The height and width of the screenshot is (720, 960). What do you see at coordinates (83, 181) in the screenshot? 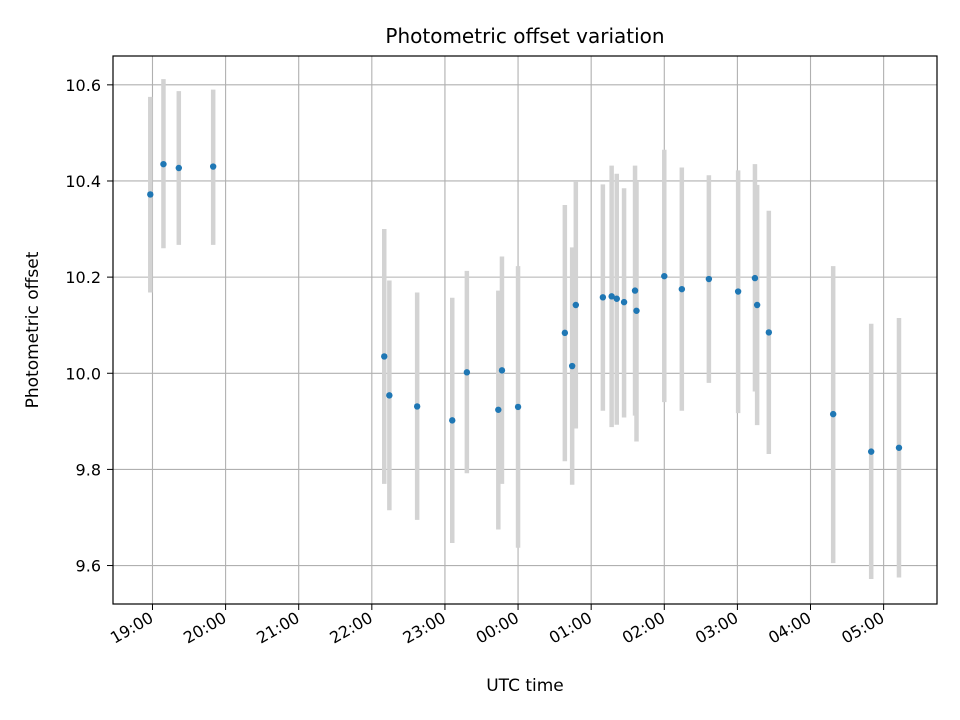
I see `y-tick-label: 10.4` at bounding box center [83, 181].